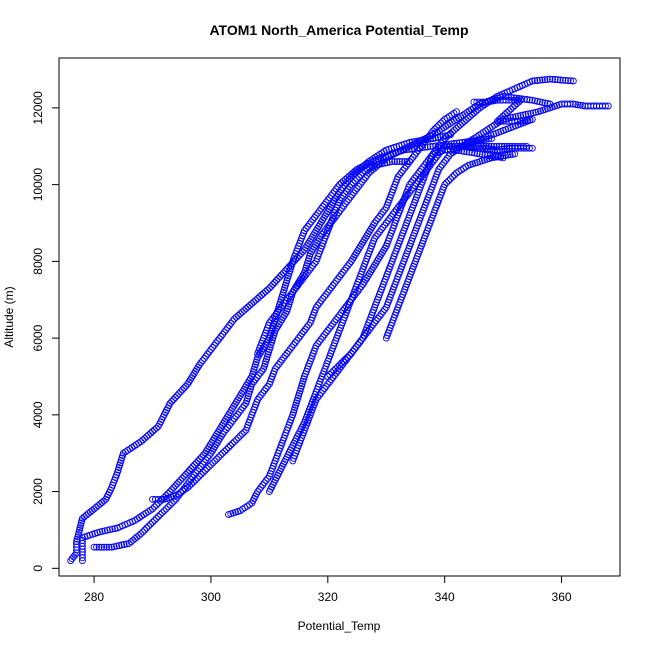 The width and height of the screenshot is (650, 650). What do you see at coordinates (338, 30) in the screenshot?
I see `chart-title: ATOM1 North_America Potential_Temp` at bounding box center [338, 30].